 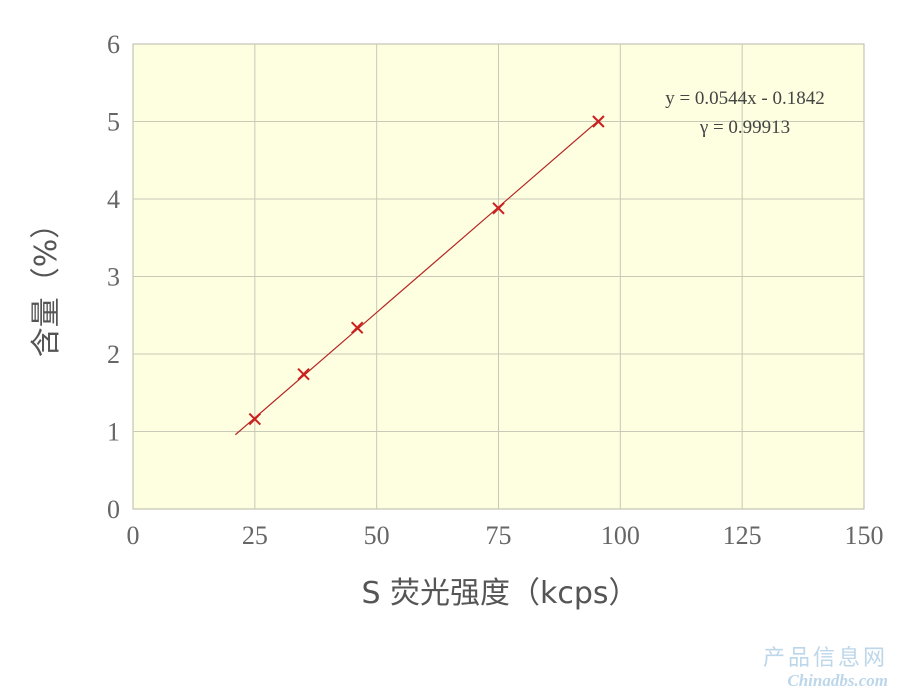 What do you see at coordinates (113, 354) in the screenshot?
I see `y-tick-label: 2` at bounding box center [113, 354].